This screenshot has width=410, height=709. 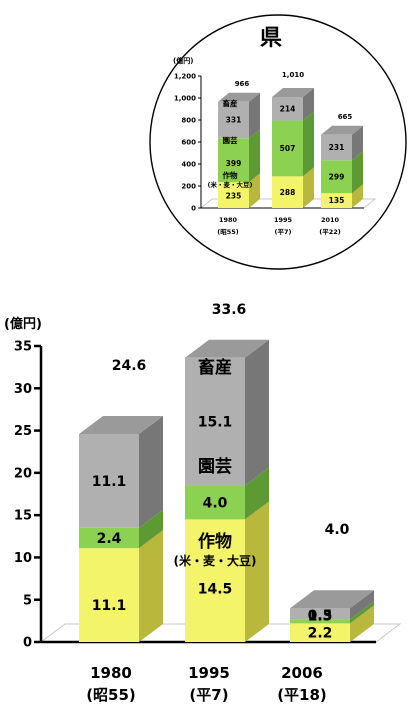 I want to click on y-tick-label: 35, so click(x=23, y=347).